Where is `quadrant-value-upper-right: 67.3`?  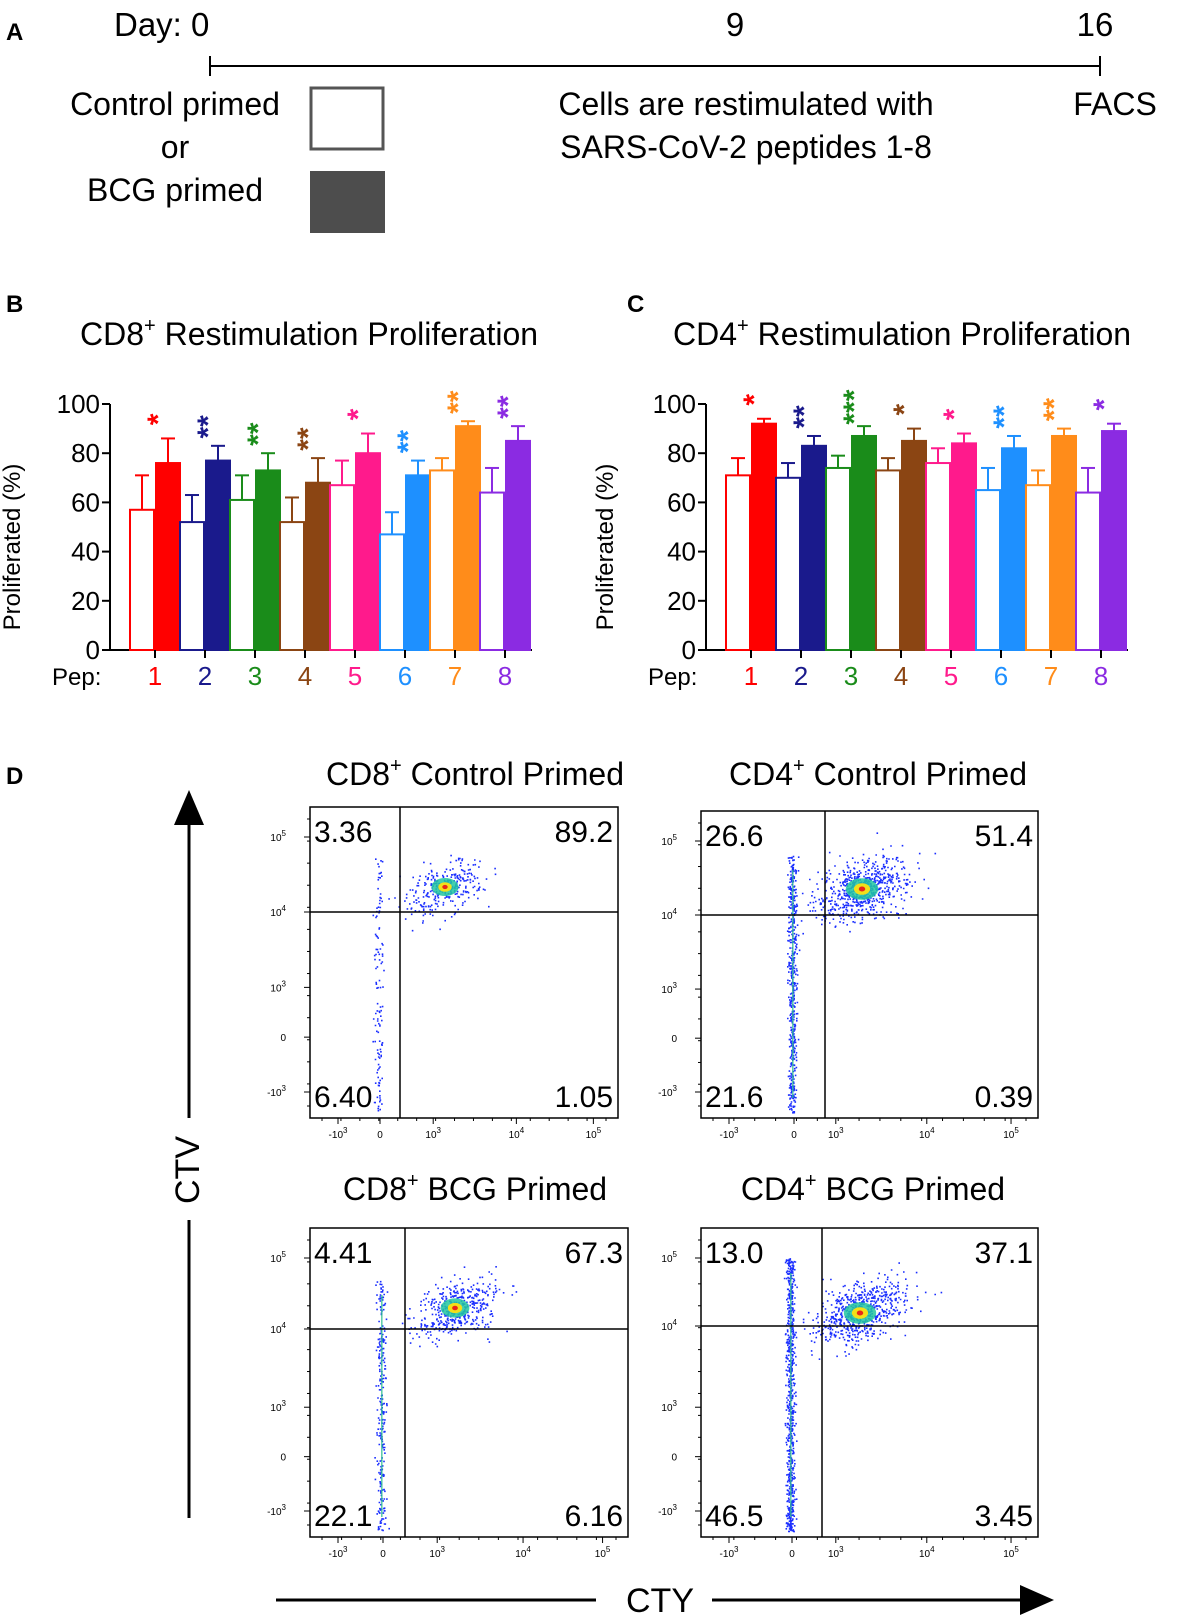 quadrant-value-upper-right: 67.3 is located at coordinates (594, 1253).